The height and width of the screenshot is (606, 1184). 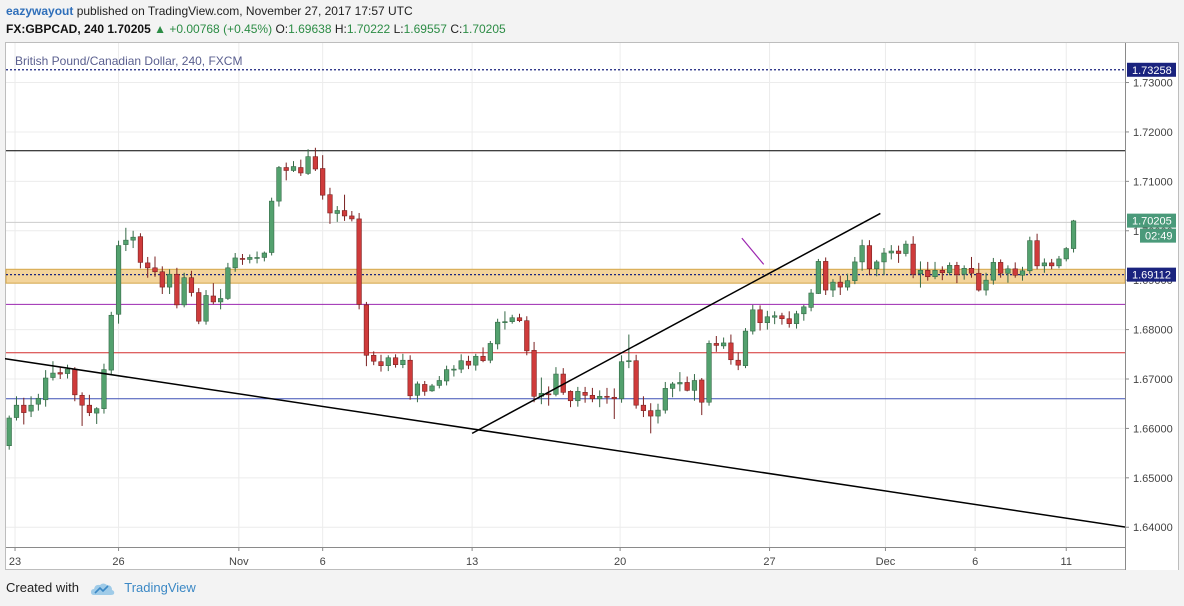 I want to click on author-name: eazywayout, so click(x=40, y=11).